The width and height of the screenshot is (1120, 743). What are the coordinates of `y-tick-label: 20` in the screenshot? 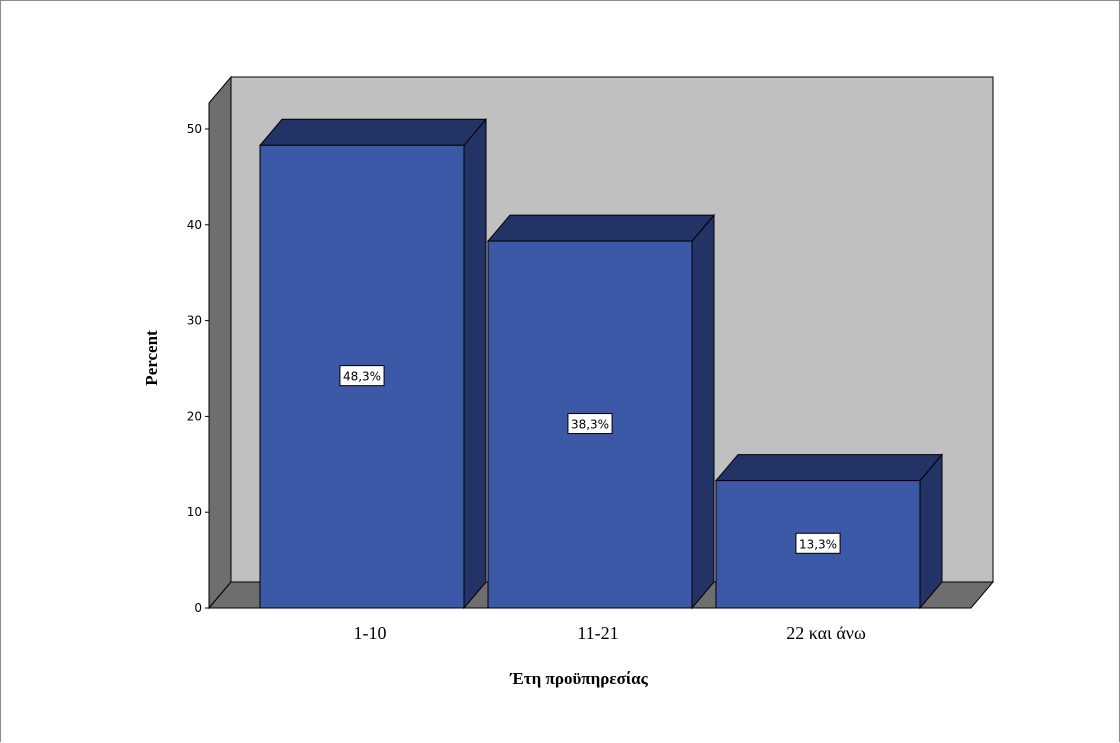 It's located at (194, 416).